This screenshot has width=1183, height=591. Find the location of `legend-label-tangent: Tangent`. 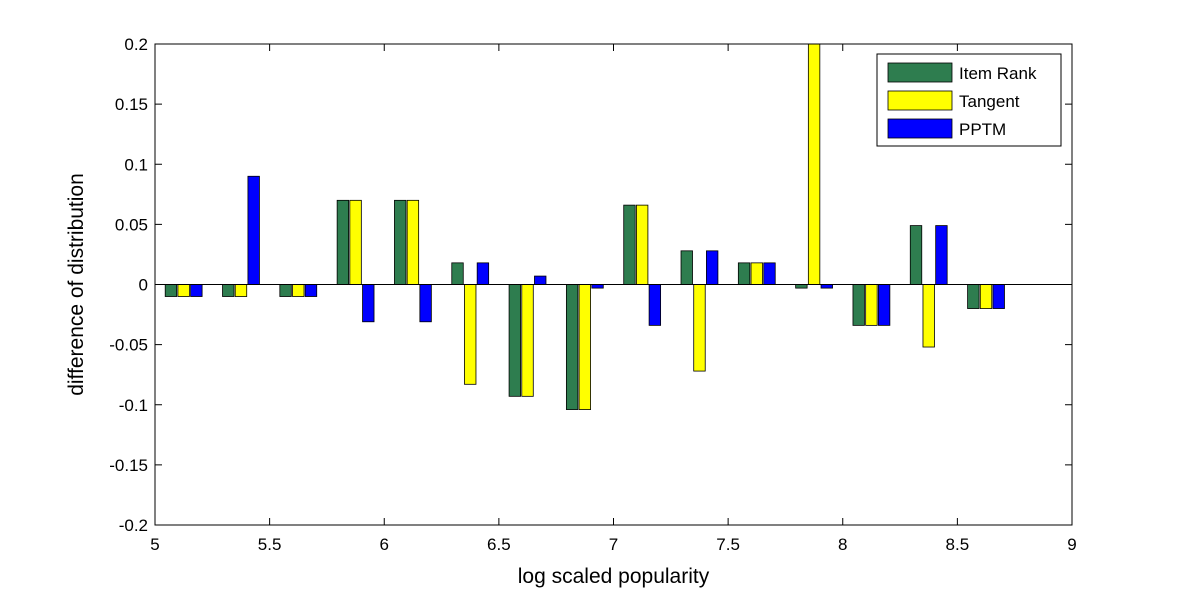

legend-label-tangent: Tangent is located at coordinates (989, 101).